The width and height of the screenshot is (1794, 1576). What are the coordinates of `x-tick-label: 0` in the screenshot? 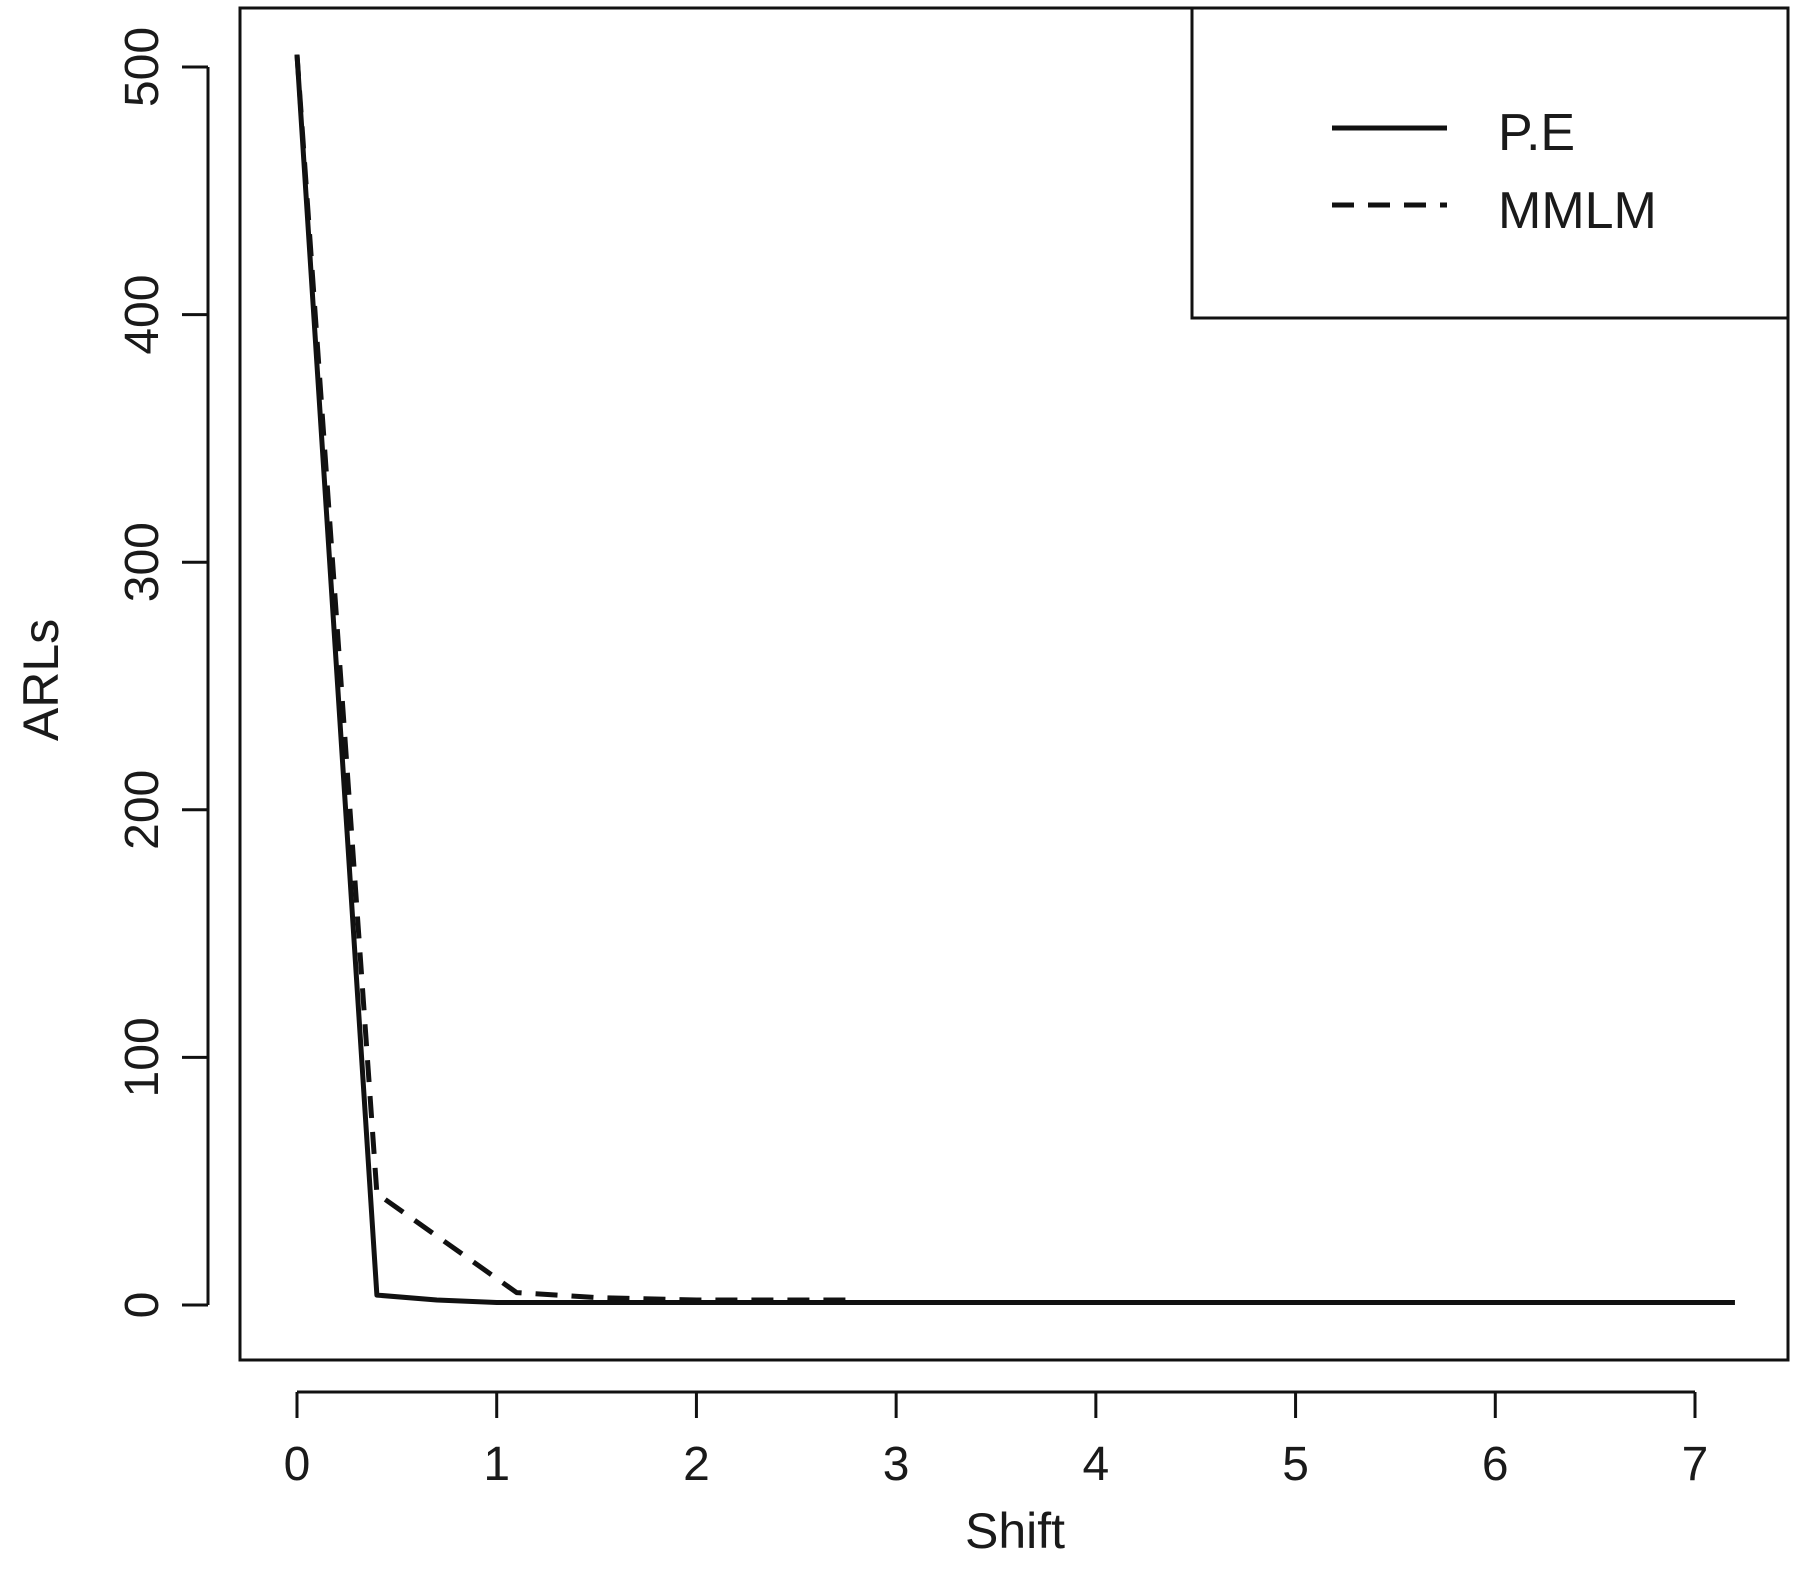 It's located at (297, 1464).